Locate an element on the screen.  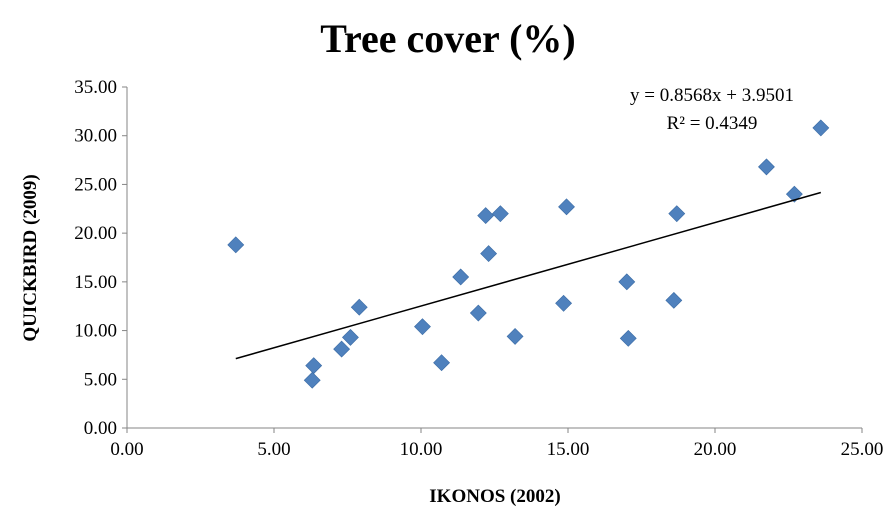
y-tick-label: 30.00 is located at coordinates (95, 136).